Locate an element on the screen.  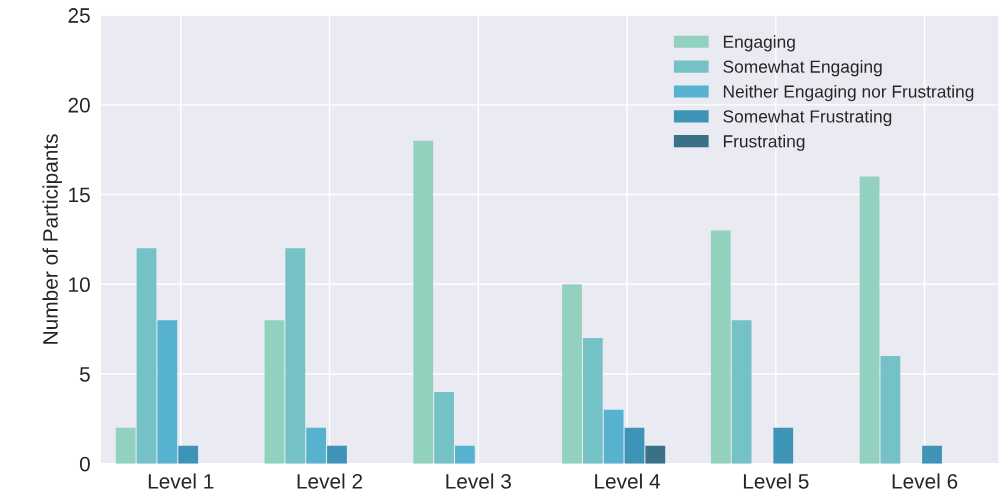
x-tick-label: Level 1 is located at coordinates (181, 481).